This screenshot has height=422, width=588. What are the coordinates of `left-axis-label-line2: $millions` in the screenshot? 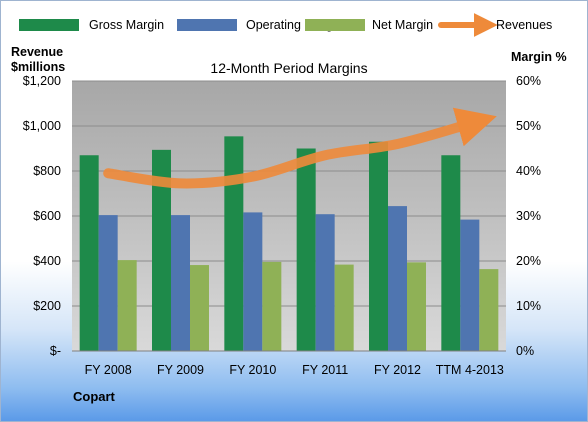 It's located at (38, 67).